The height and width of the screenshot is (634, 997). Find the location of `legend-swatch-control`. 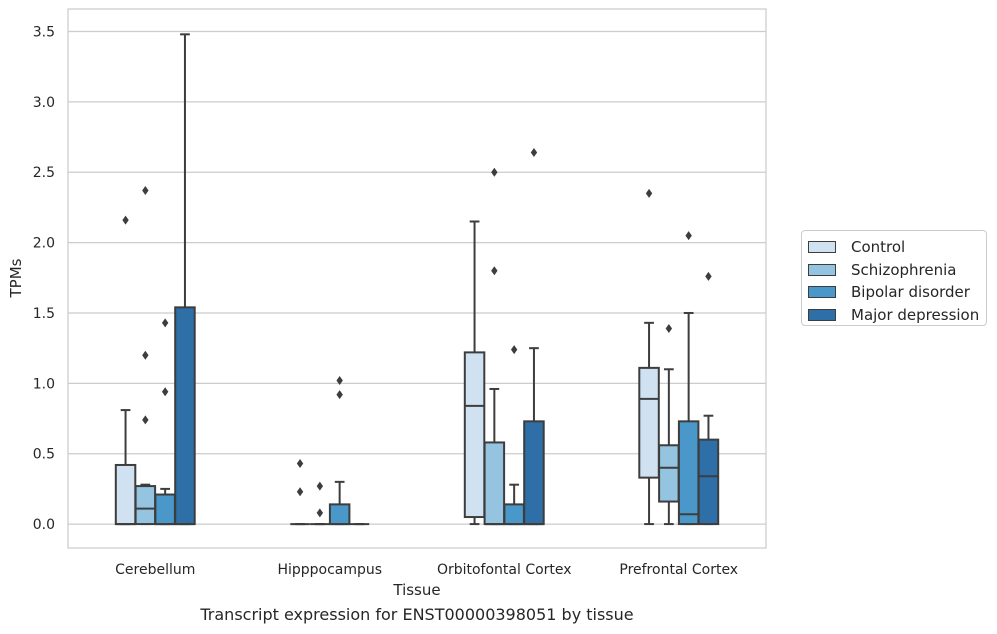

legend-swatch-control is located at coordinates (822, 247).